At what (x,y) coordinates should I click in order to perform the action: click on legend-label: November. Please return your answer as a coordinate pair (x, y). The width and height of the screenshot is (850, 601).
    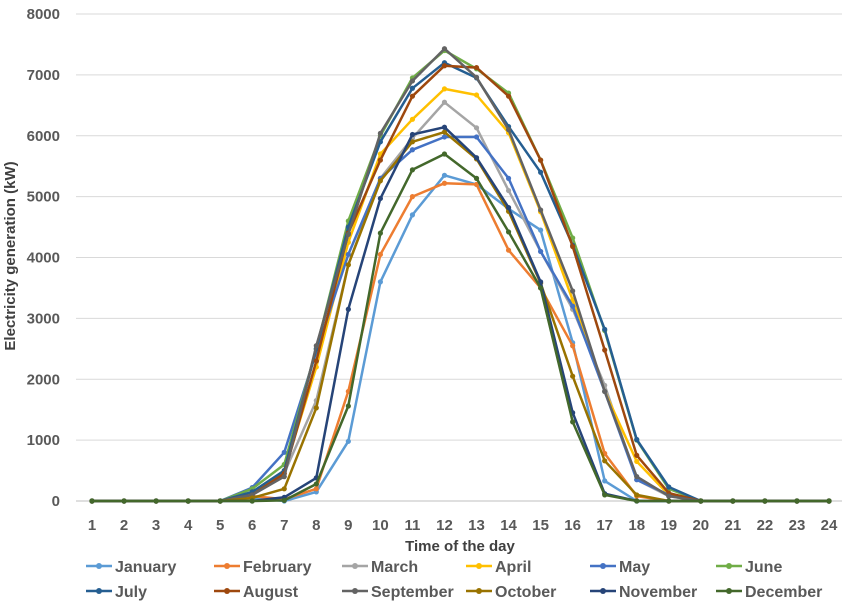
    Looking at the image, I should click on (658, 592).